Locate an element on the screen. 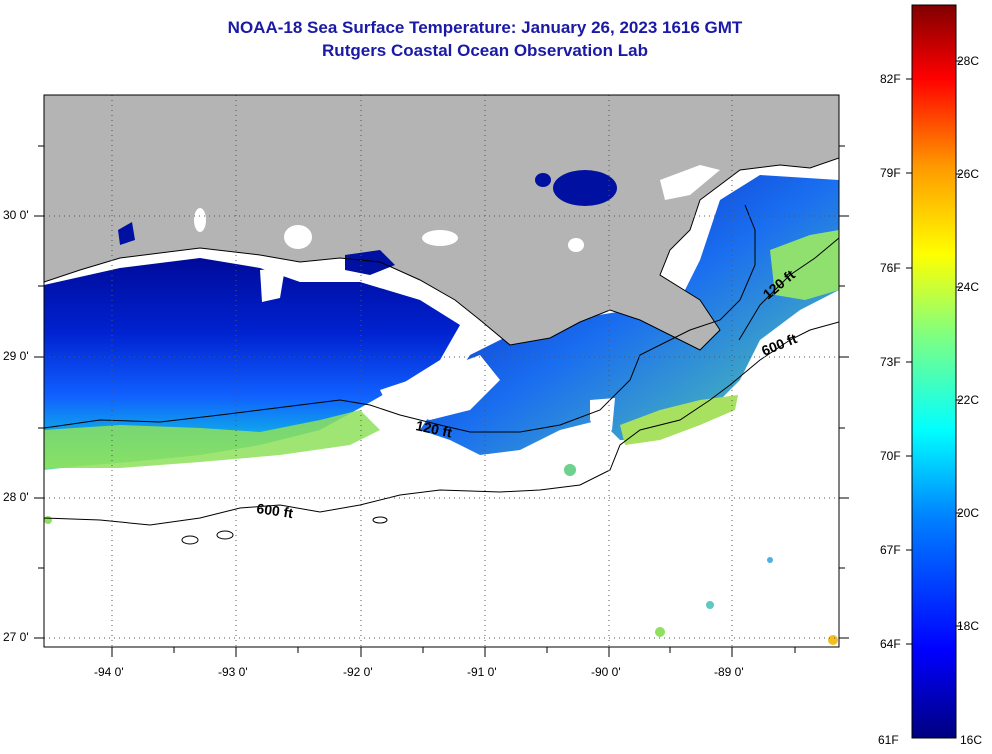 The height and width of the screenshot is (754, 992). lon-label: -91 0' is located at coordinates (482, 672).